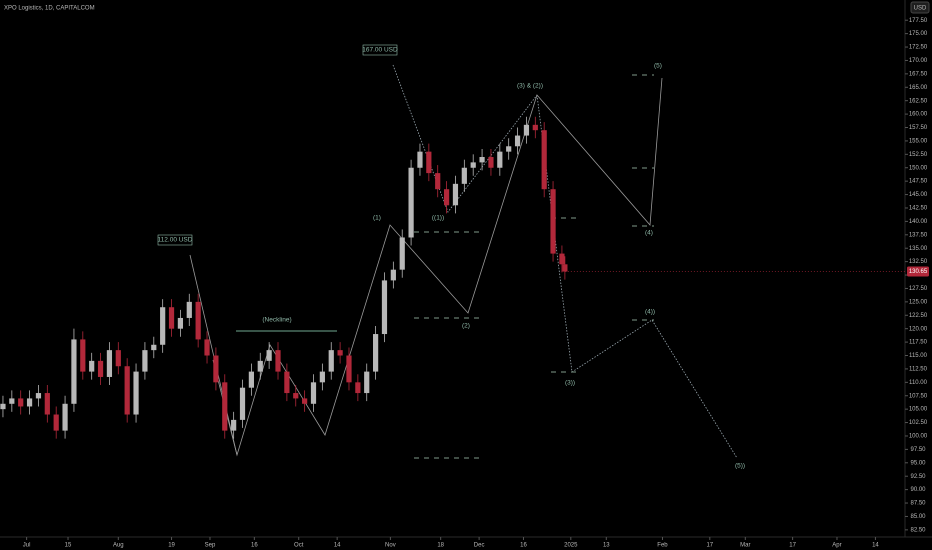  What do you see at coordinates (254, 546) in the screenshot?
I see `x-tick-label: 16` at bounding box center [254, 546].